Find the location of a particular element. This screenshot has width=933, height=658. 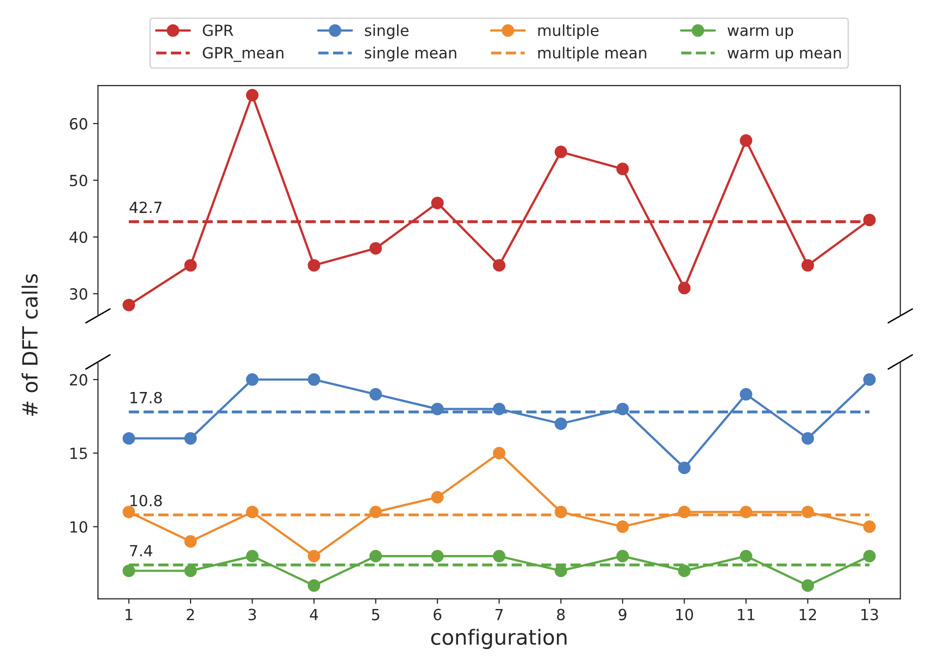

x-tick-label: 5 is located at coordinates (376, 614).